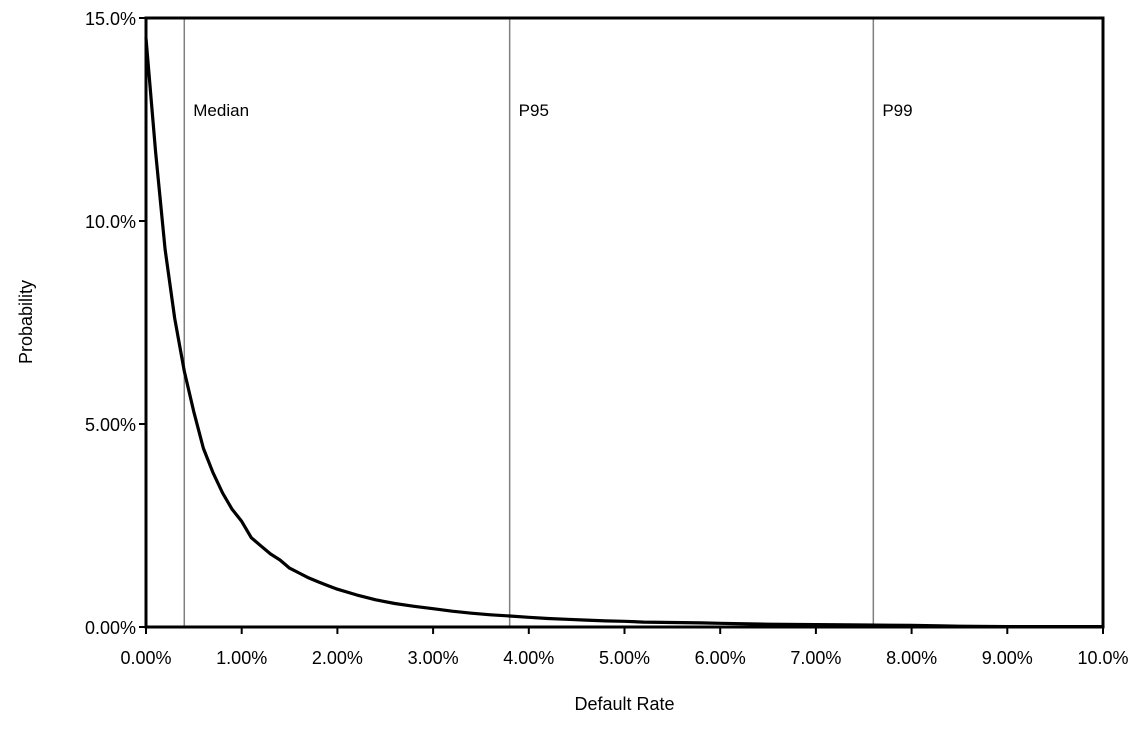 The height and width of the screenshot is (734, 1136). Describe the element at coordinates (145, 658) in the screenshot. I see `x-tick-label: 0.00%` at that location.